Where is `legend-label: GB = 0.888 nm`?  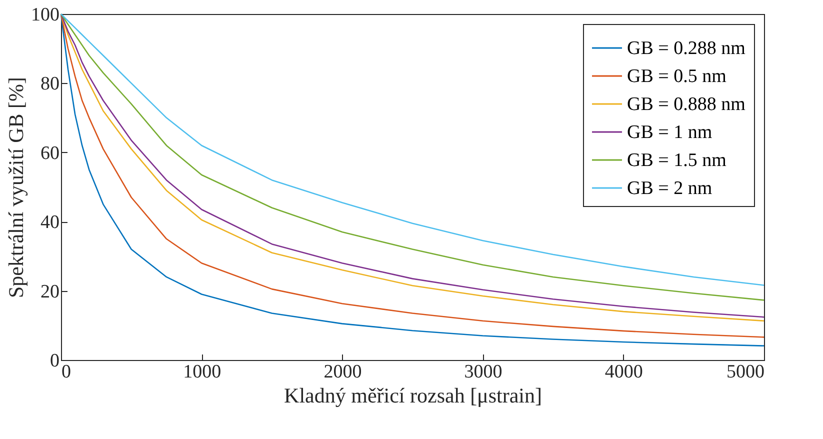 legend-label: GB = 0.888 nm is located at coordinates (686, 104).